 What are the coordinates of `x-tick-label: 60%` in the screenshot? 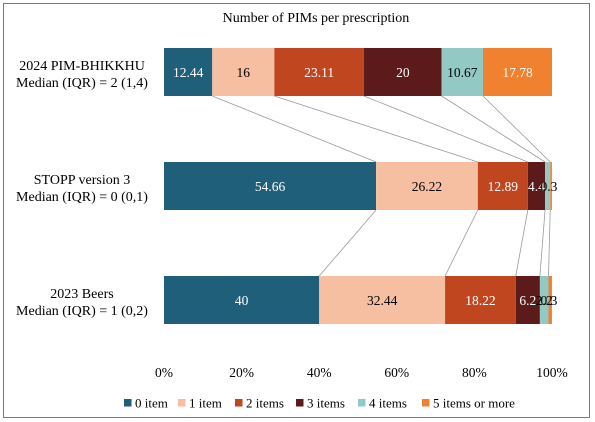 It's located at (396, 372).